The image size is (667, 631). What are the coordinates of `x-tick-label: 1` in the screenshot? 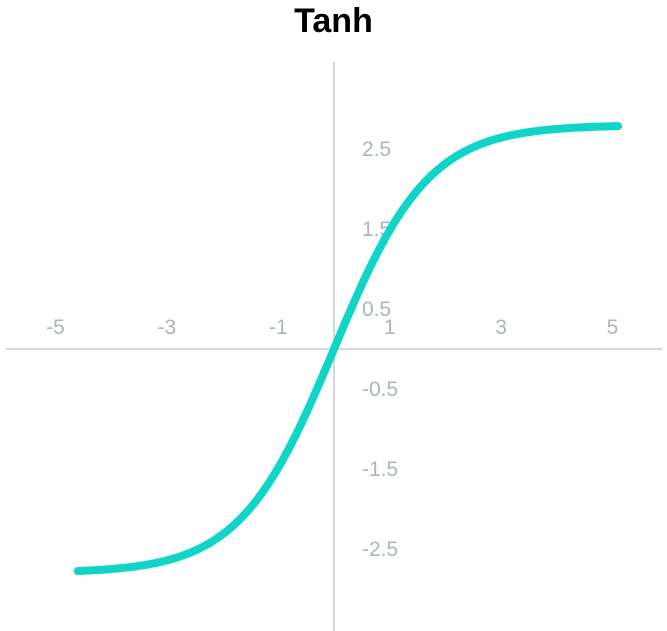 It's located at (390, 327).